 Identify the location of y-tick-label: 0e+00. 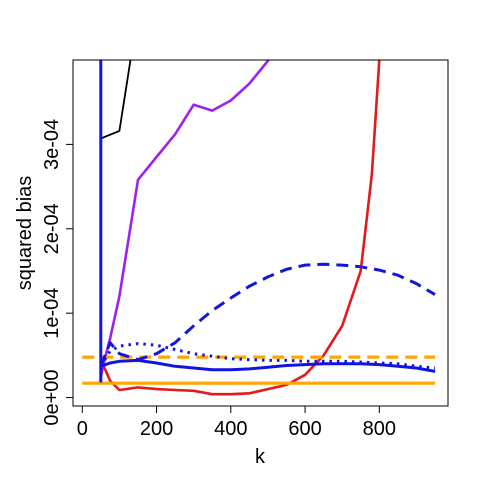
(52, 398).